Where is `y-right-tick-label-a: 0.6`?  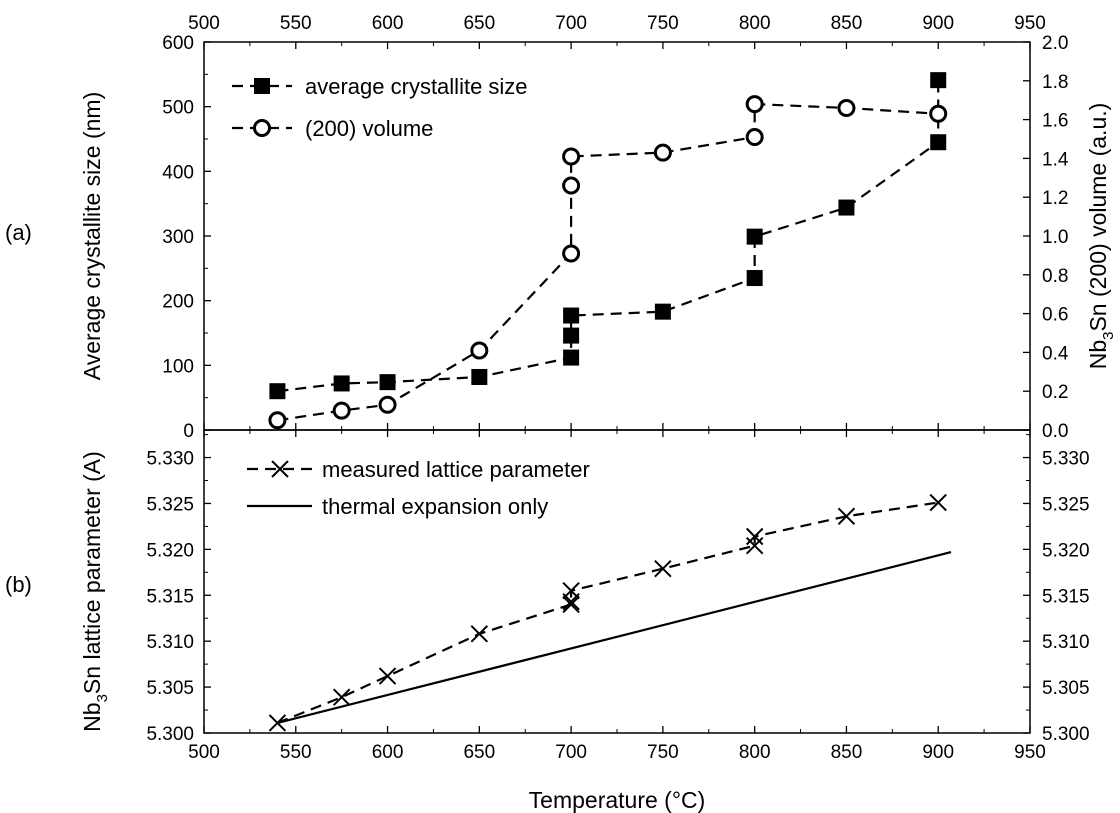
y-right-tick-label-a: 0.6 is located at coordinates (1055, 315).